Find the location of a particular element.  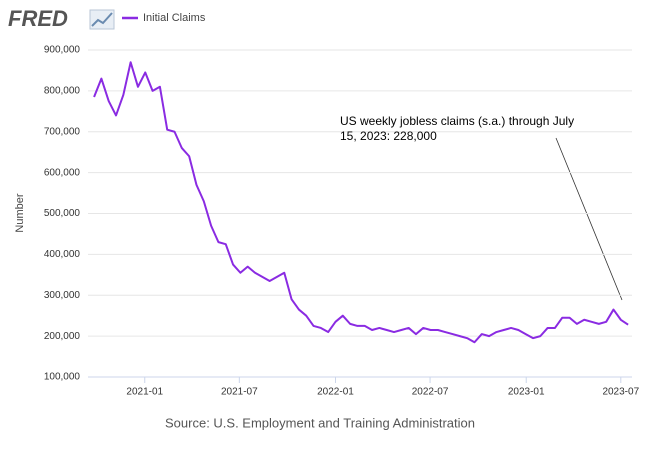

x-tick-label: 2022-01 is located at coordinates (335, 392).